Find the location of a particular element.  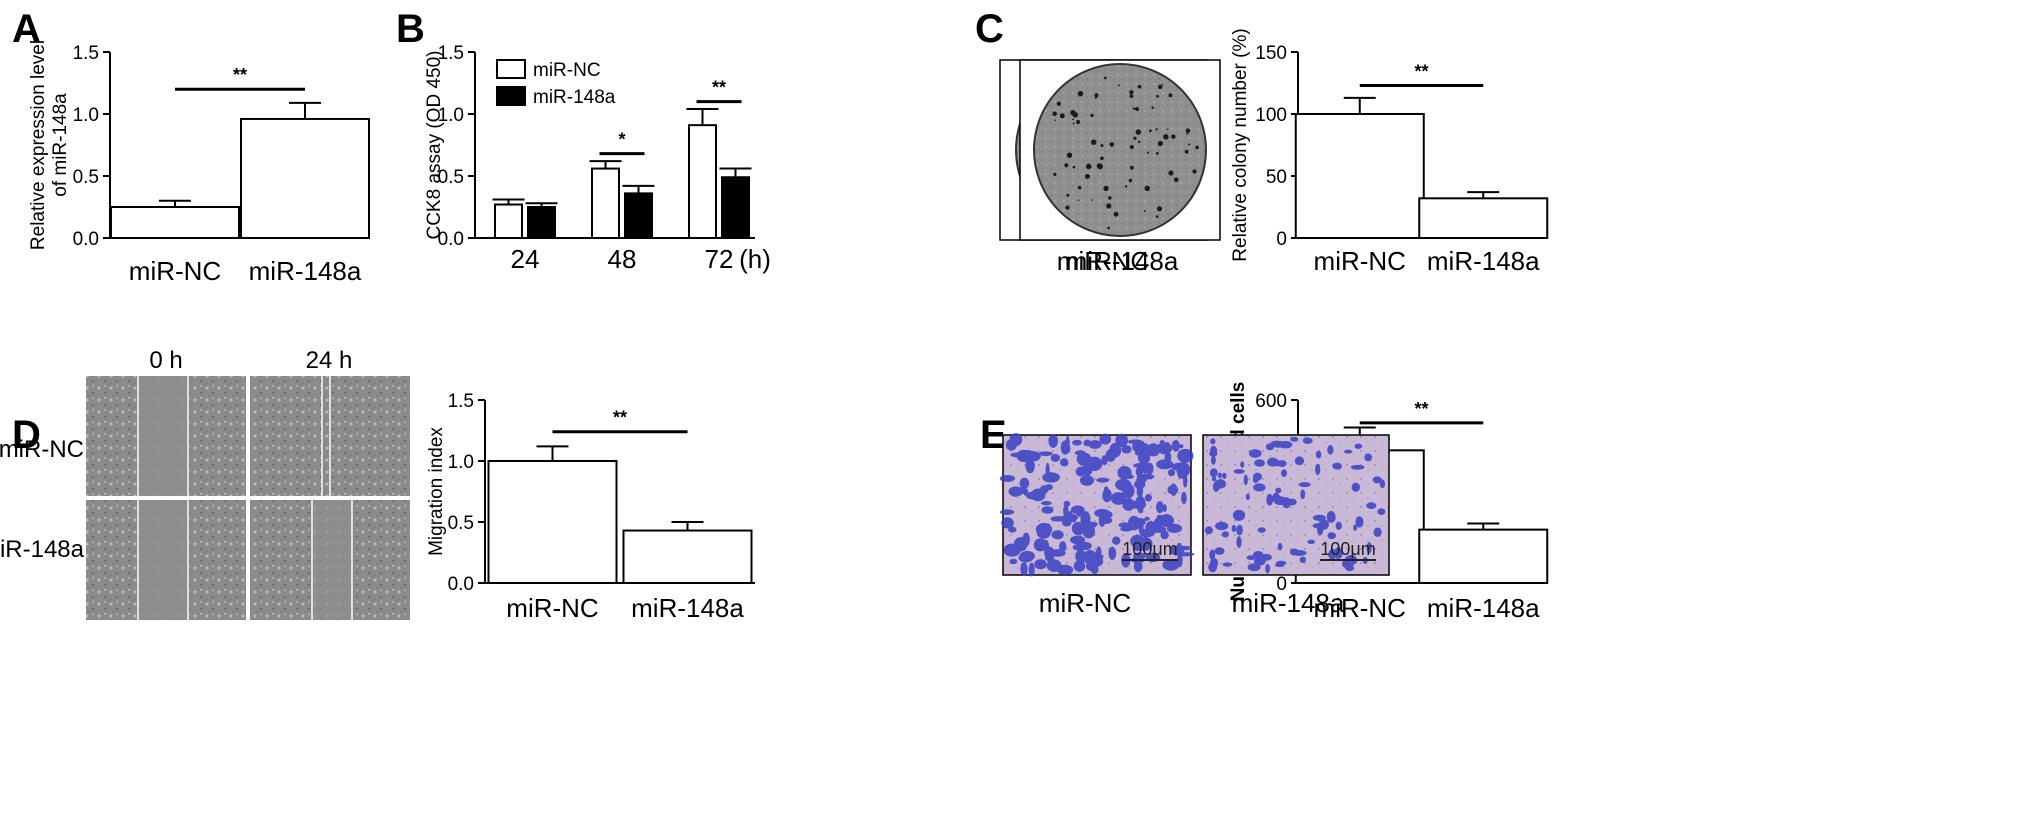

y-tick-label: 600 is located at coordinates (1271, 401).